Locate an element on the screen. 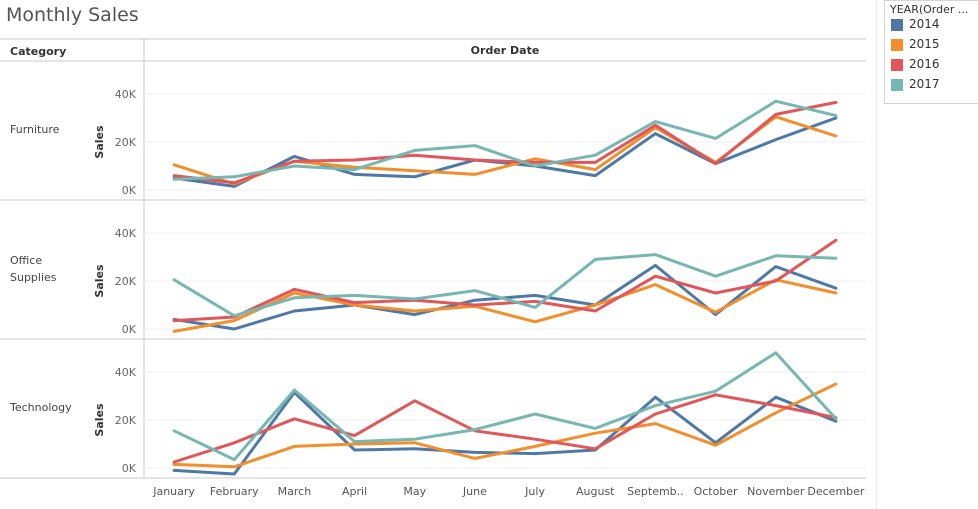  x-tick-label: August is located at coordinates (595, 491).